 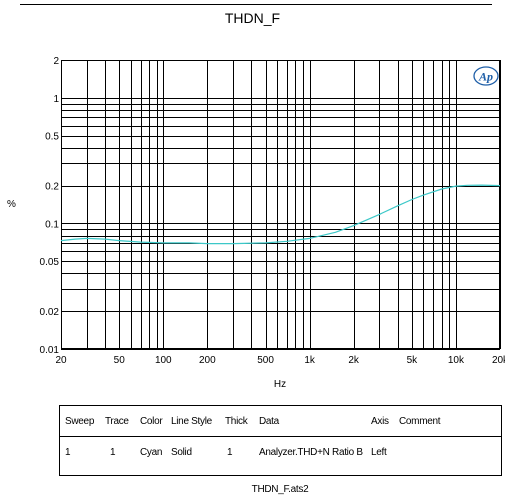 I want to click on legend-header-axis: Axis, so click(x=380, y=421).